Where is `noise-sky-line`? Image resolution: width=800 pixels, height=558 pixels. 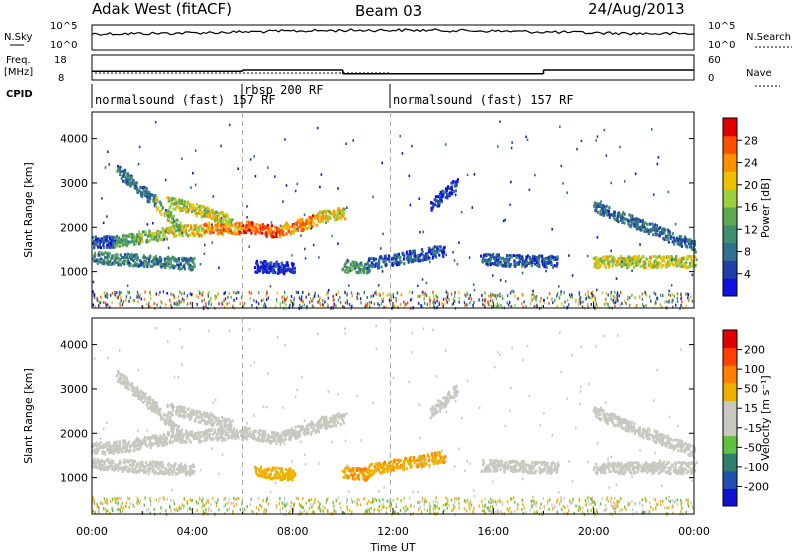
noise-sky-line is located at coordinates (393, 32).